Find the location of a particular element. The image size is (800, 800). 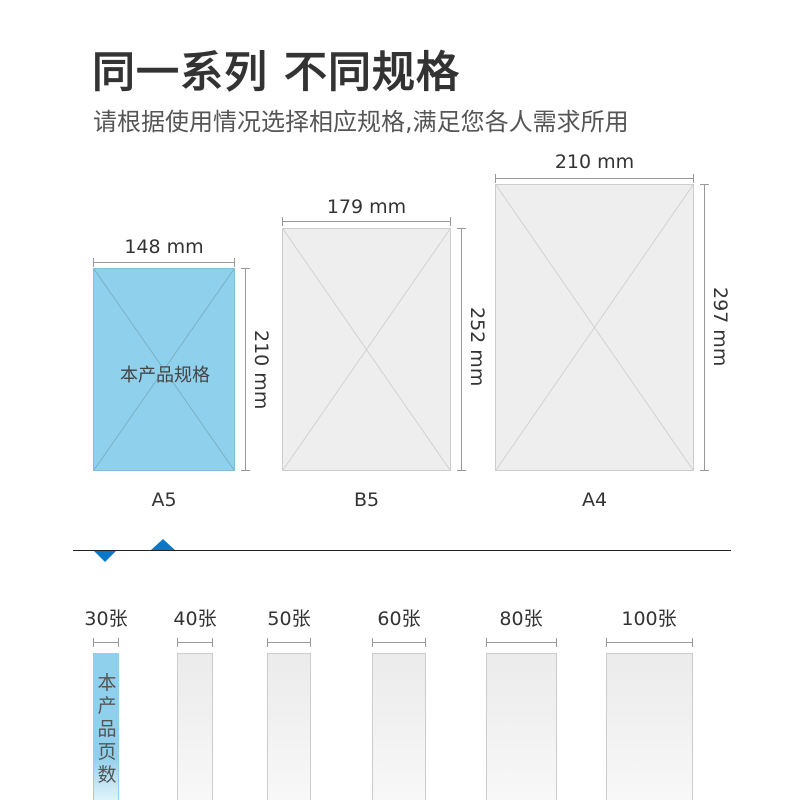

thickness-label-100: 100张 is located at coordinates (649, 619).